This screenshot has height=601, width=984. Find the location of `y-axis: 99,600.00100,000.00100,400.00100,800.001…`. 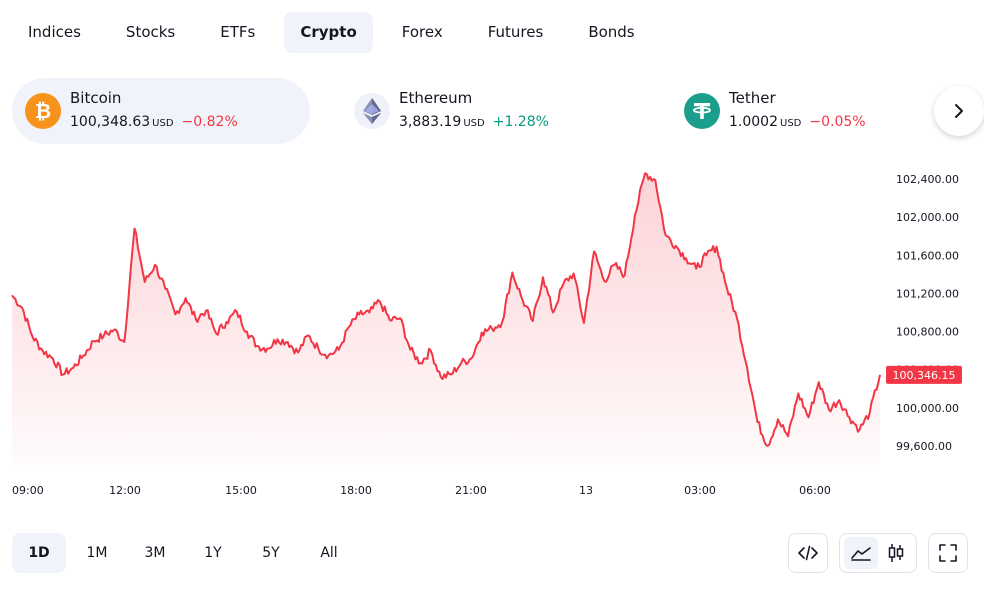

y-axis: 99,600.00100,000.00100,400.00100,800.001… is located at coordinates (927, 313).